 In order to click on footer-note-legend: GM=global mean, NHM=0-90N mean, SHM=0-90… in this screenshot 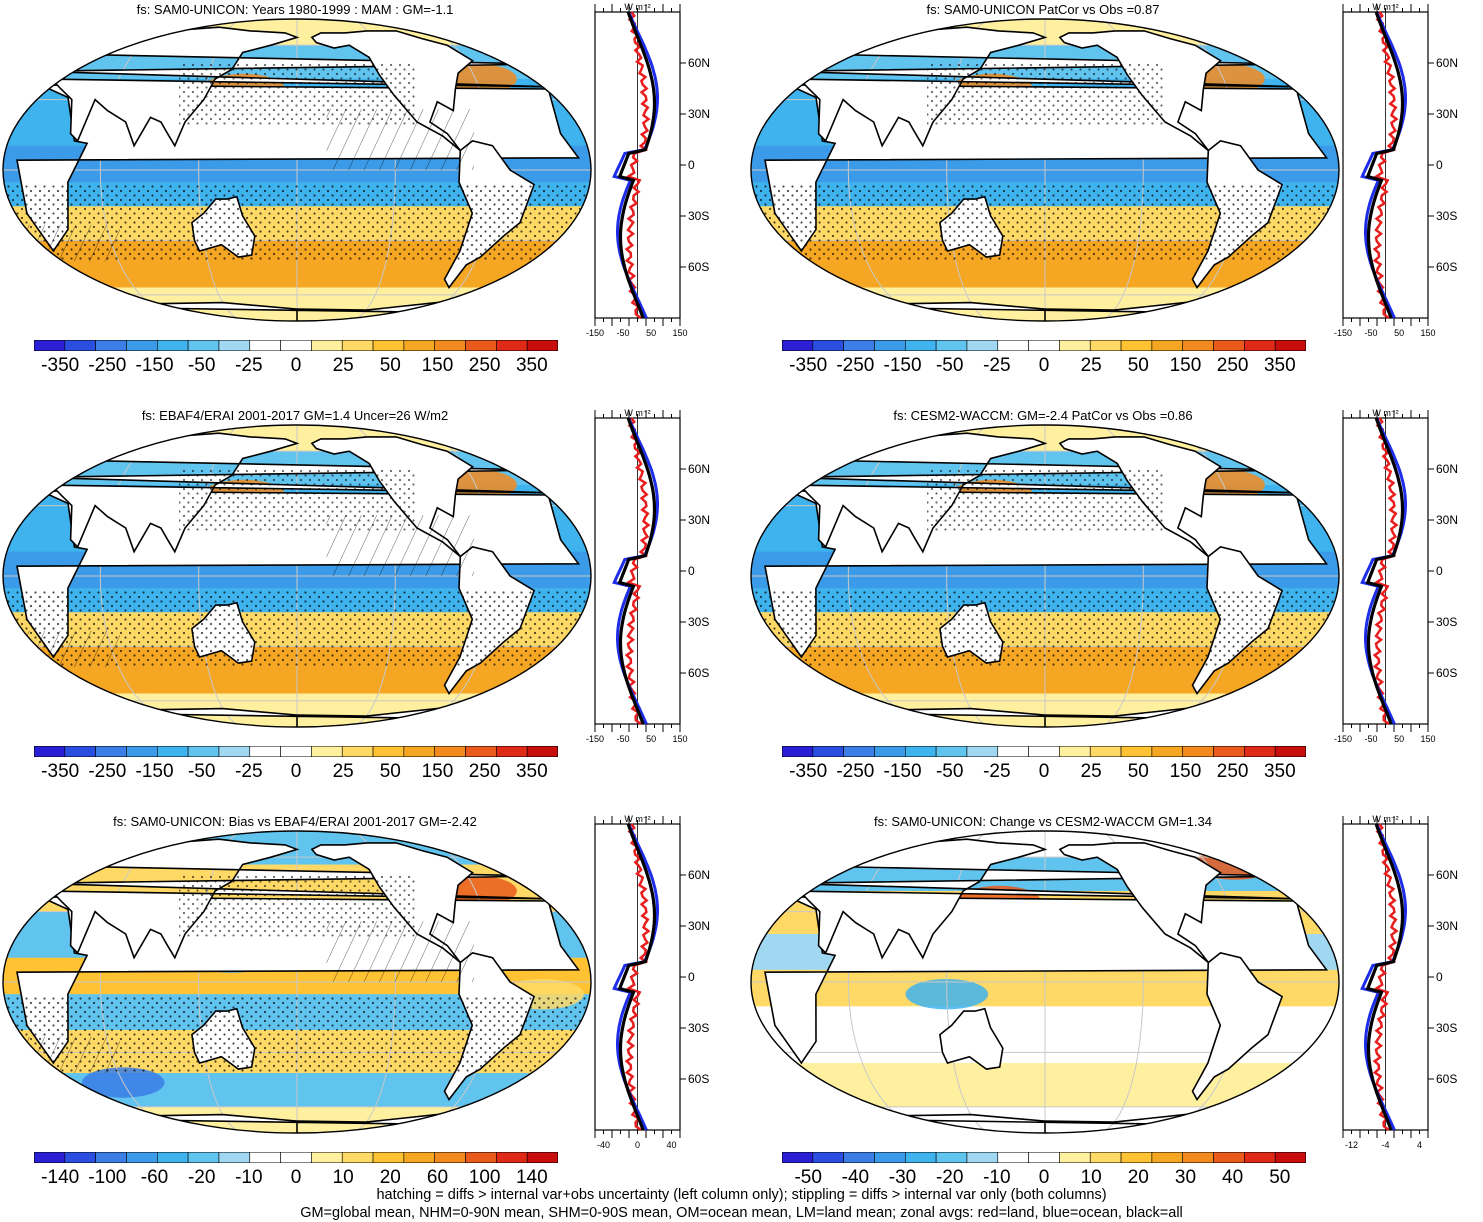, I will do `click(741, 1213)`.